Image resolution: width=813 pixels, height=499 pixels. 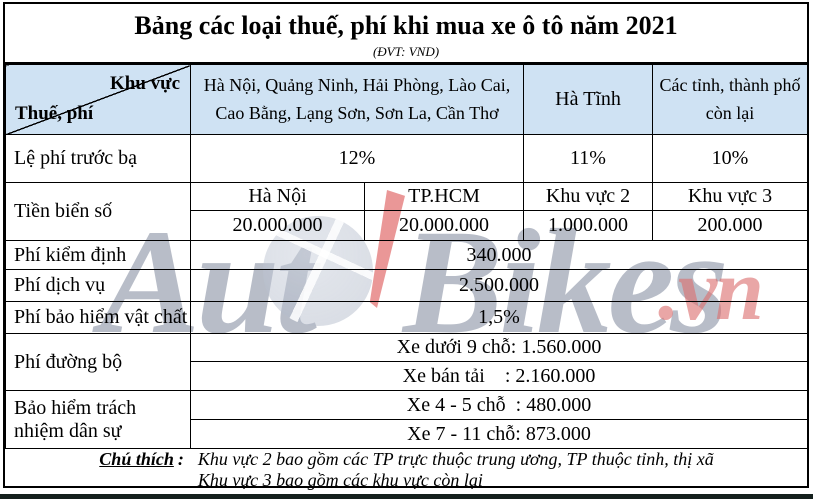 I want to click on row-bao-hiem-tnds-2: Xe 7 - 11 chỗ: 873.000, so click(x=407, y=434).